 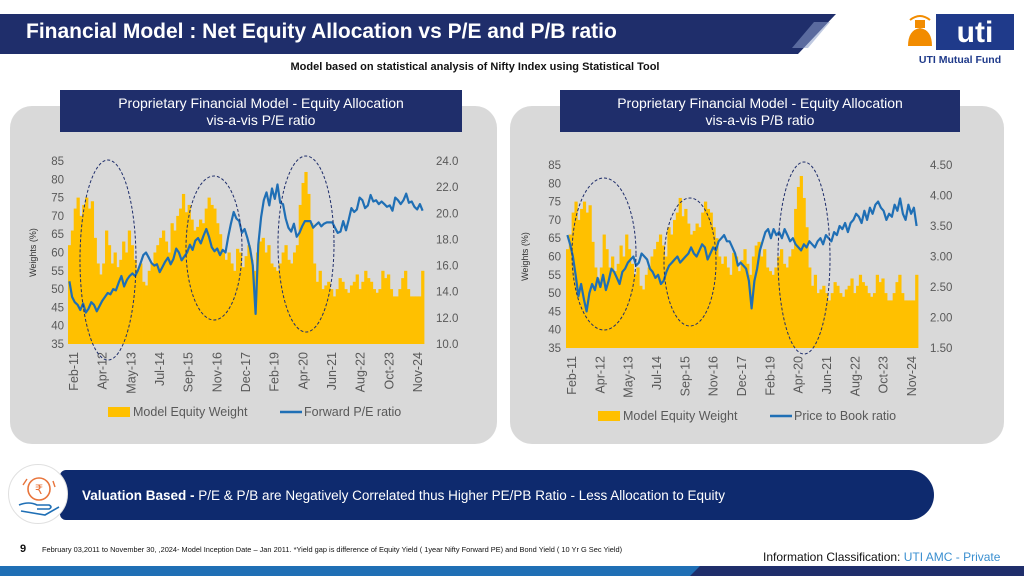 I want to click on conclusion-banner, so click(x=497, y=495).